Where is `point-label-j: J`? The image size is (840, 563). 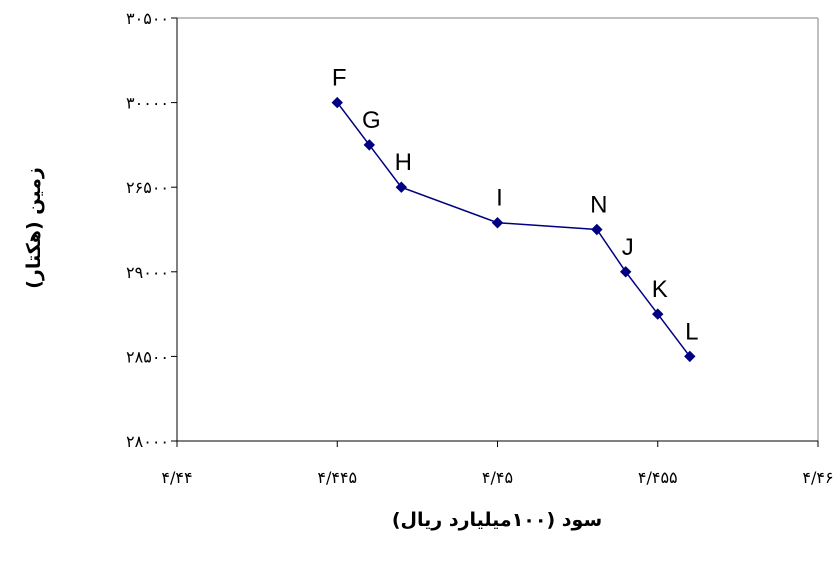
point-label-j: J is located at coordinates (628, 247).